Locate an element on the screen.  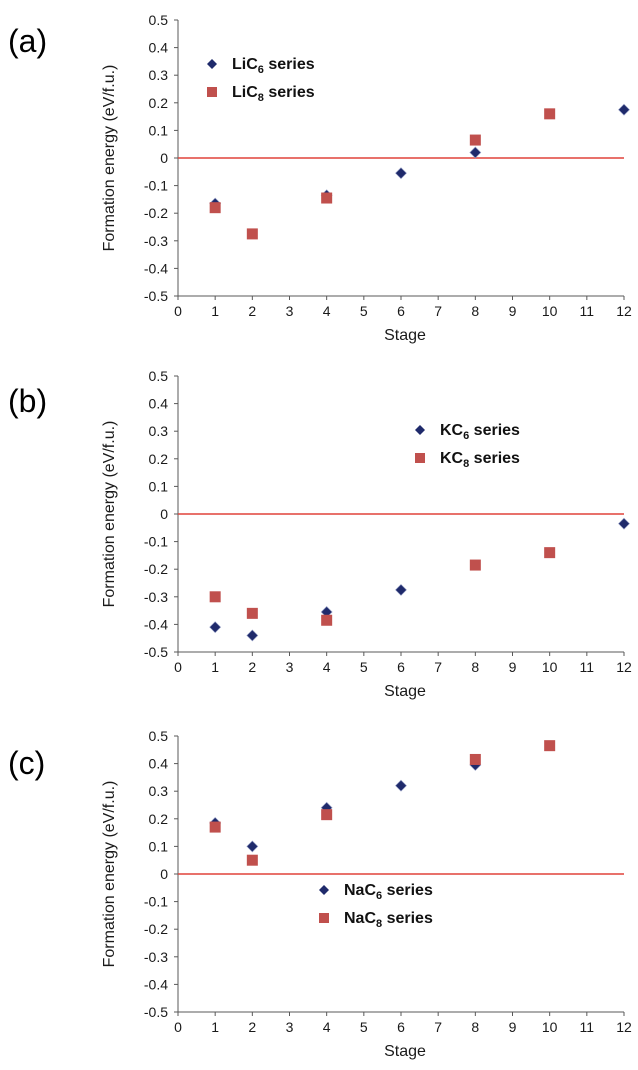
panel-label: (b) is located at coordinates (27, 401).